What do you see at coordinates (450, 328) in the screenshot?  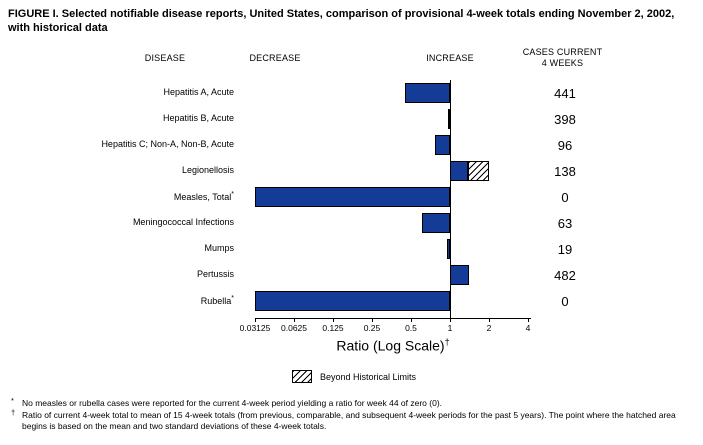 I see `axis-tick-label: 1` at bounding box center [450, 328].